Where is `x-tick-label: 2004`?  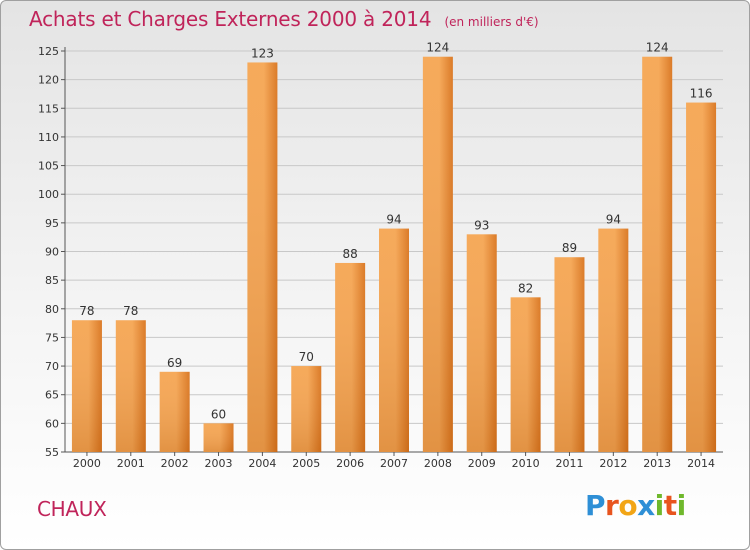 x-tick-label: 2004 is located at coordinates (262, 463).